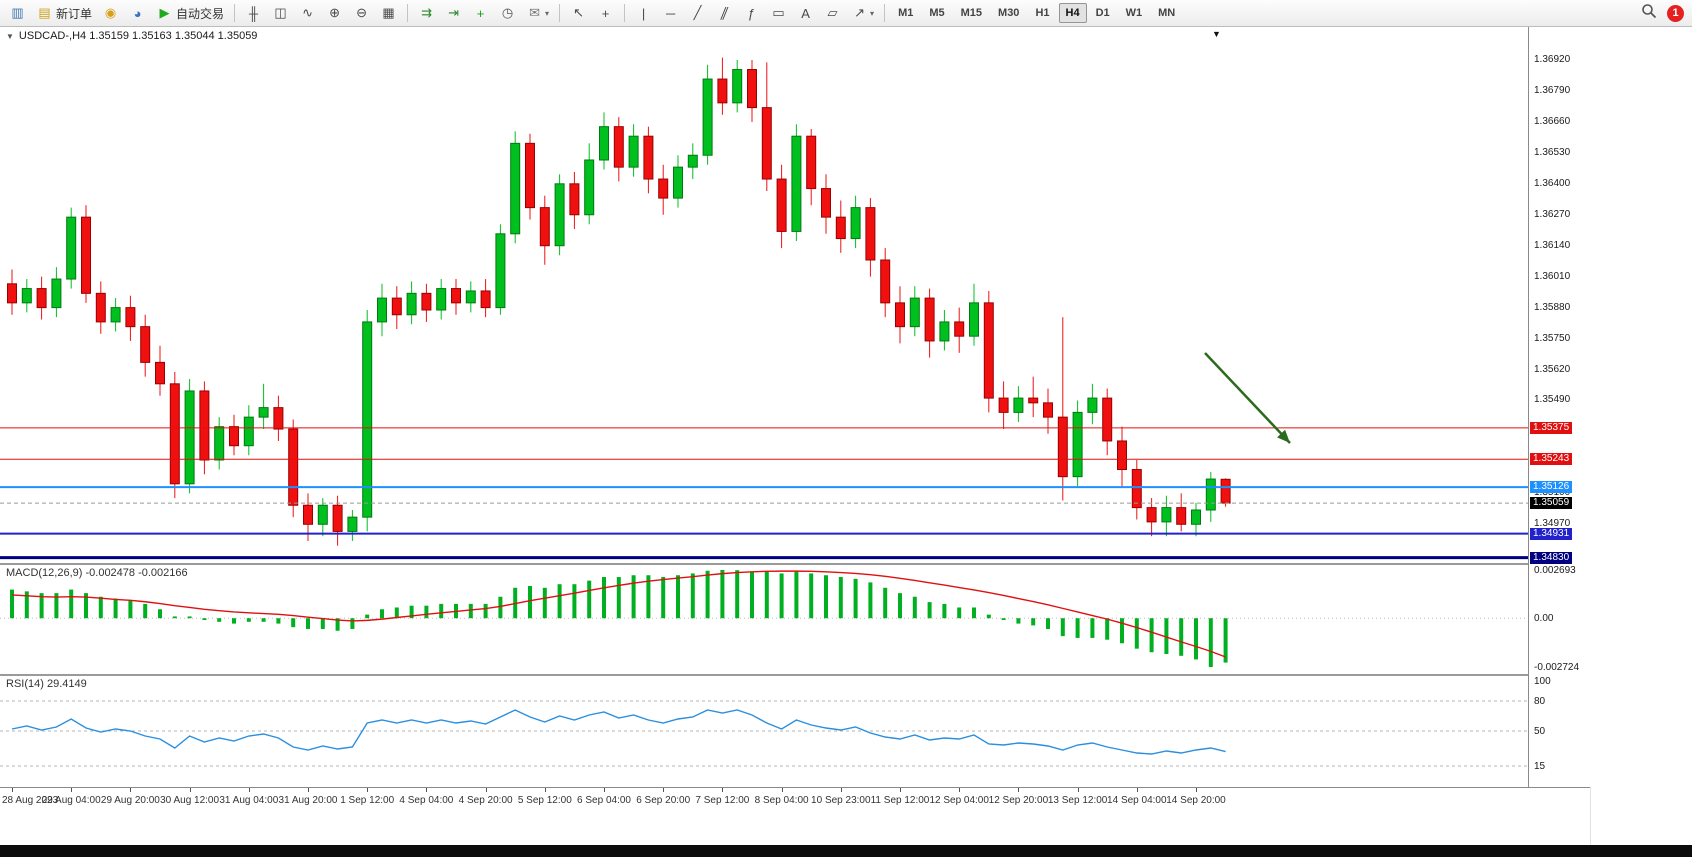 Image resolution: width=1692 pixels, height=857 pixels. Describe the element at coordinates (361, 13) in the screenshot. I see `zoom-out-button: ⊖` at that location.